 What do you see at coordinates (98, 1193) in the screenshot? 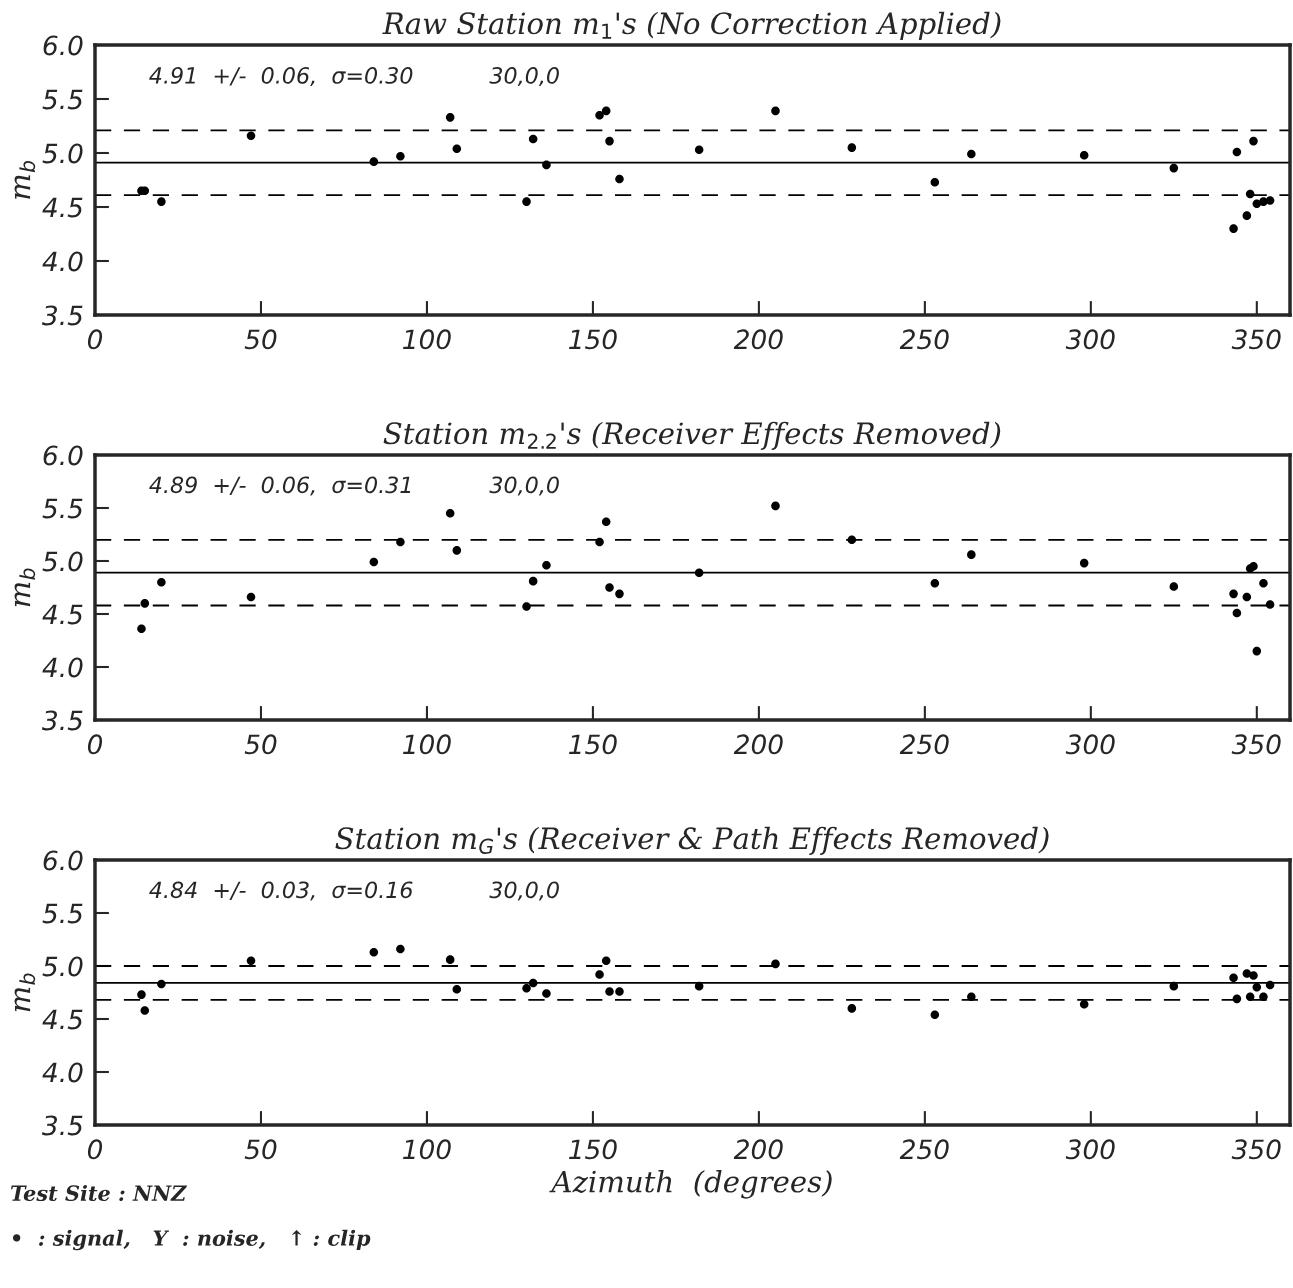
I see `text: Test Site : NNZ` at bounding box center [98, 1193].